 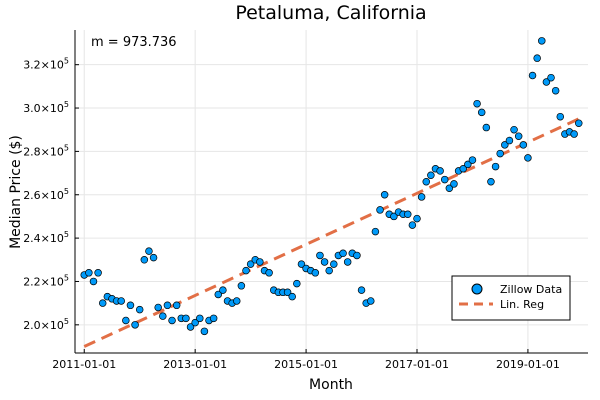 I want to click on slope-annotation: m = 973.736, so click(x=134, y=42).